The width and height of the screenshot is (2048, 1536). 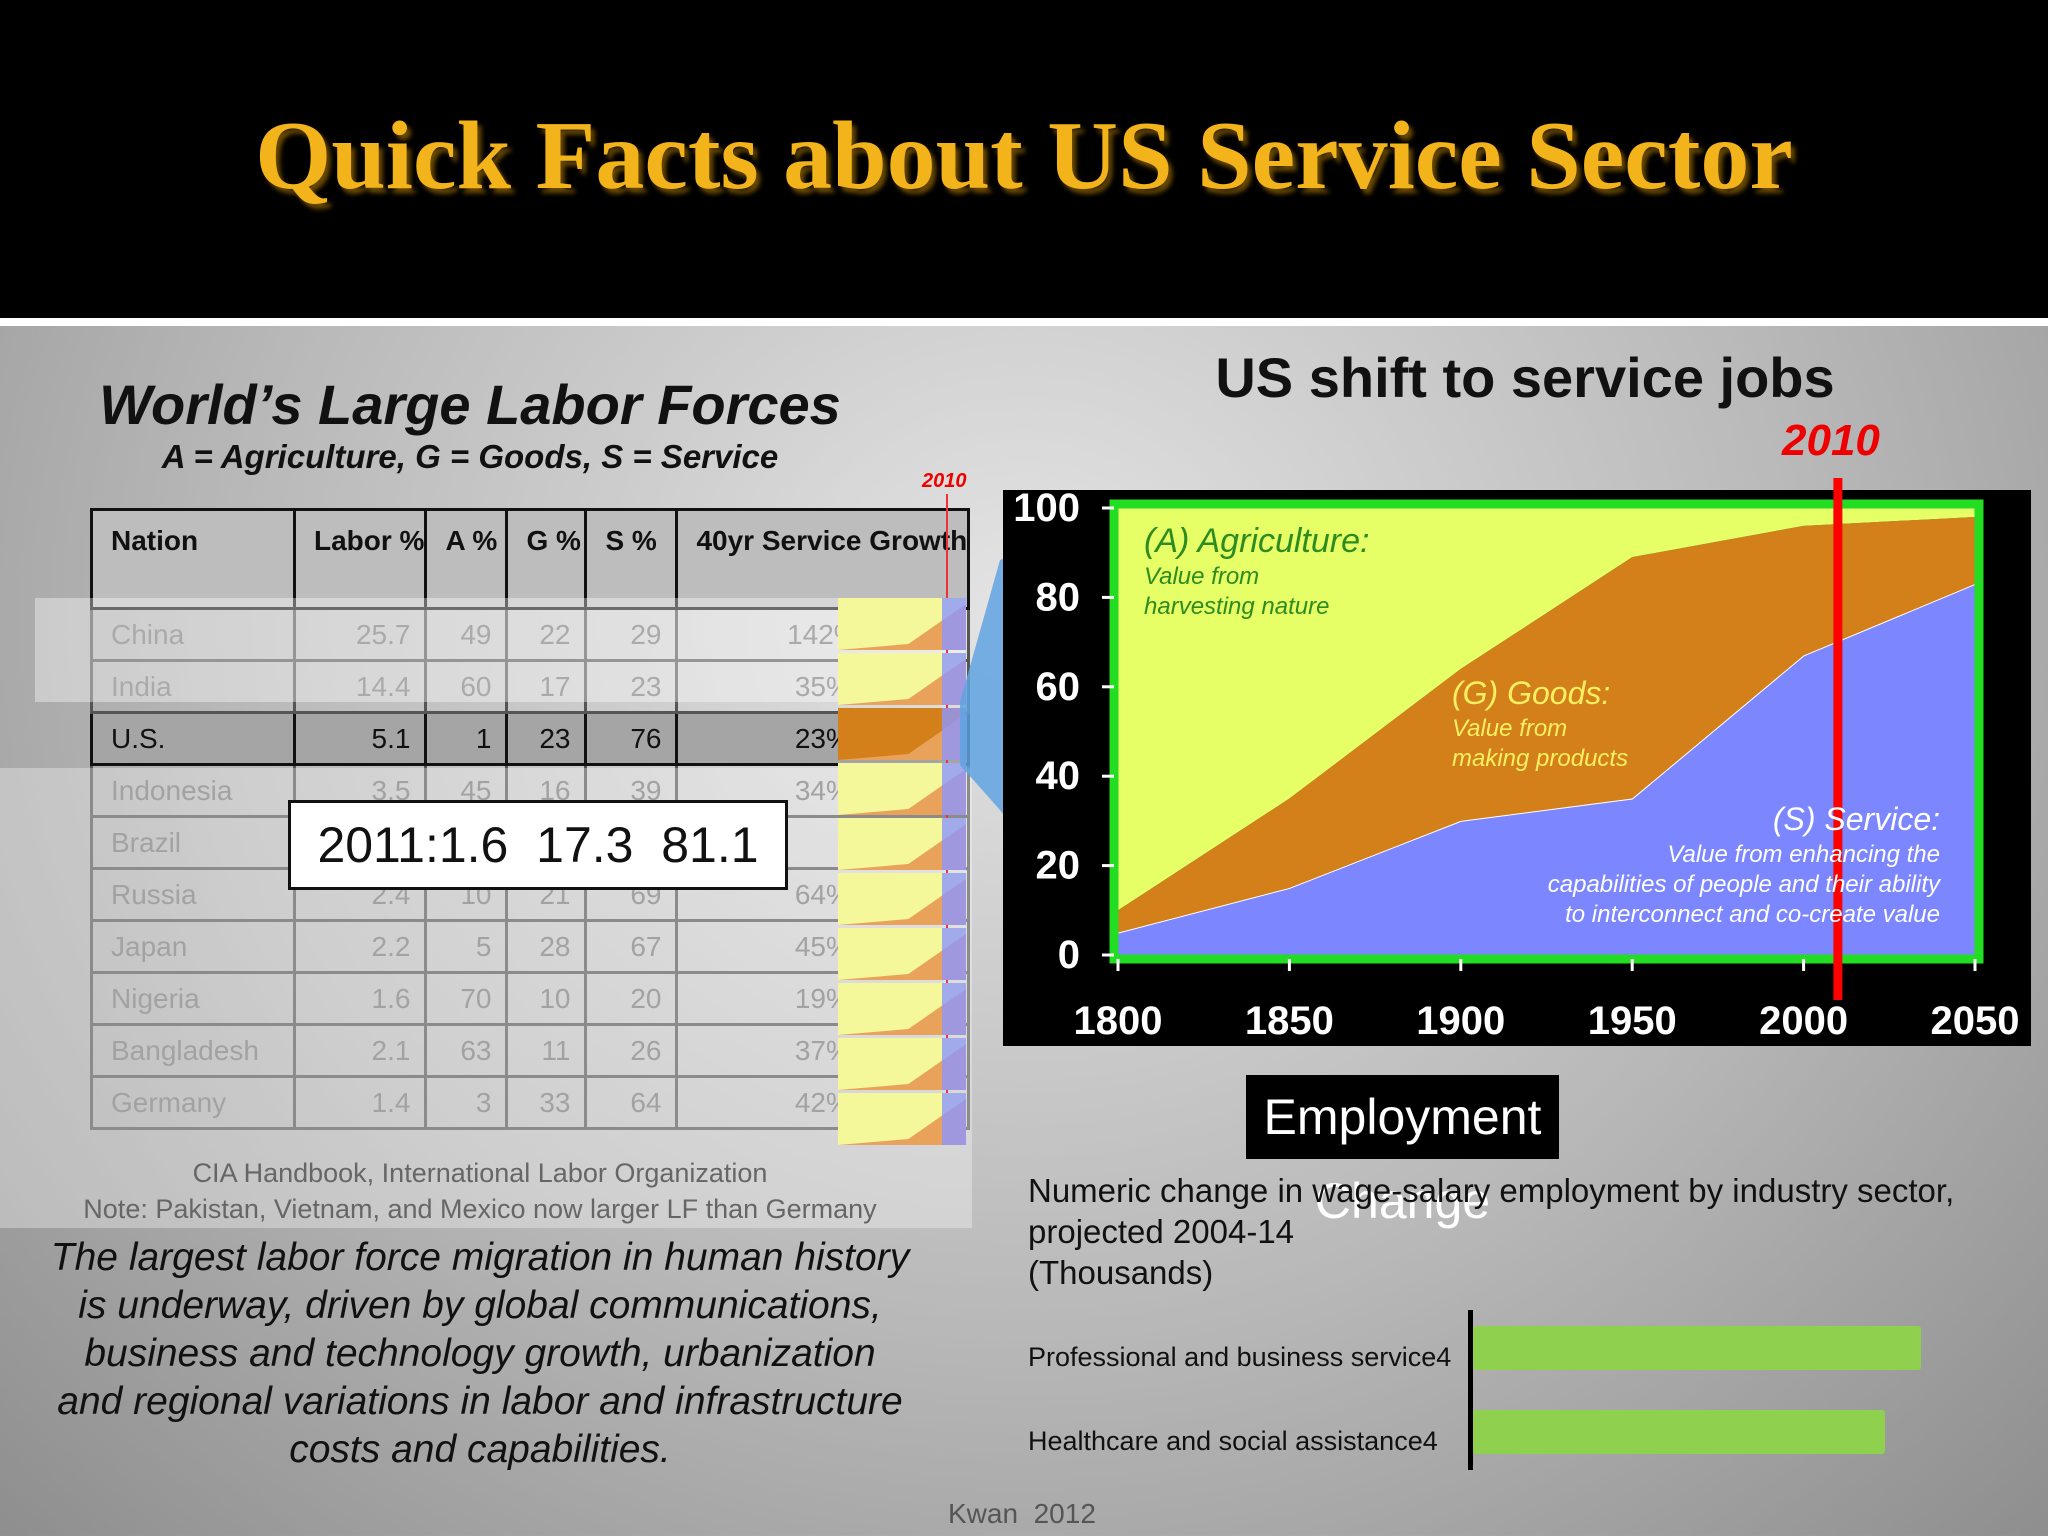 What do you see at coordinates (466, 559) in the screenshot?
I see `header-a: A %` at bounding box center [466, 559].